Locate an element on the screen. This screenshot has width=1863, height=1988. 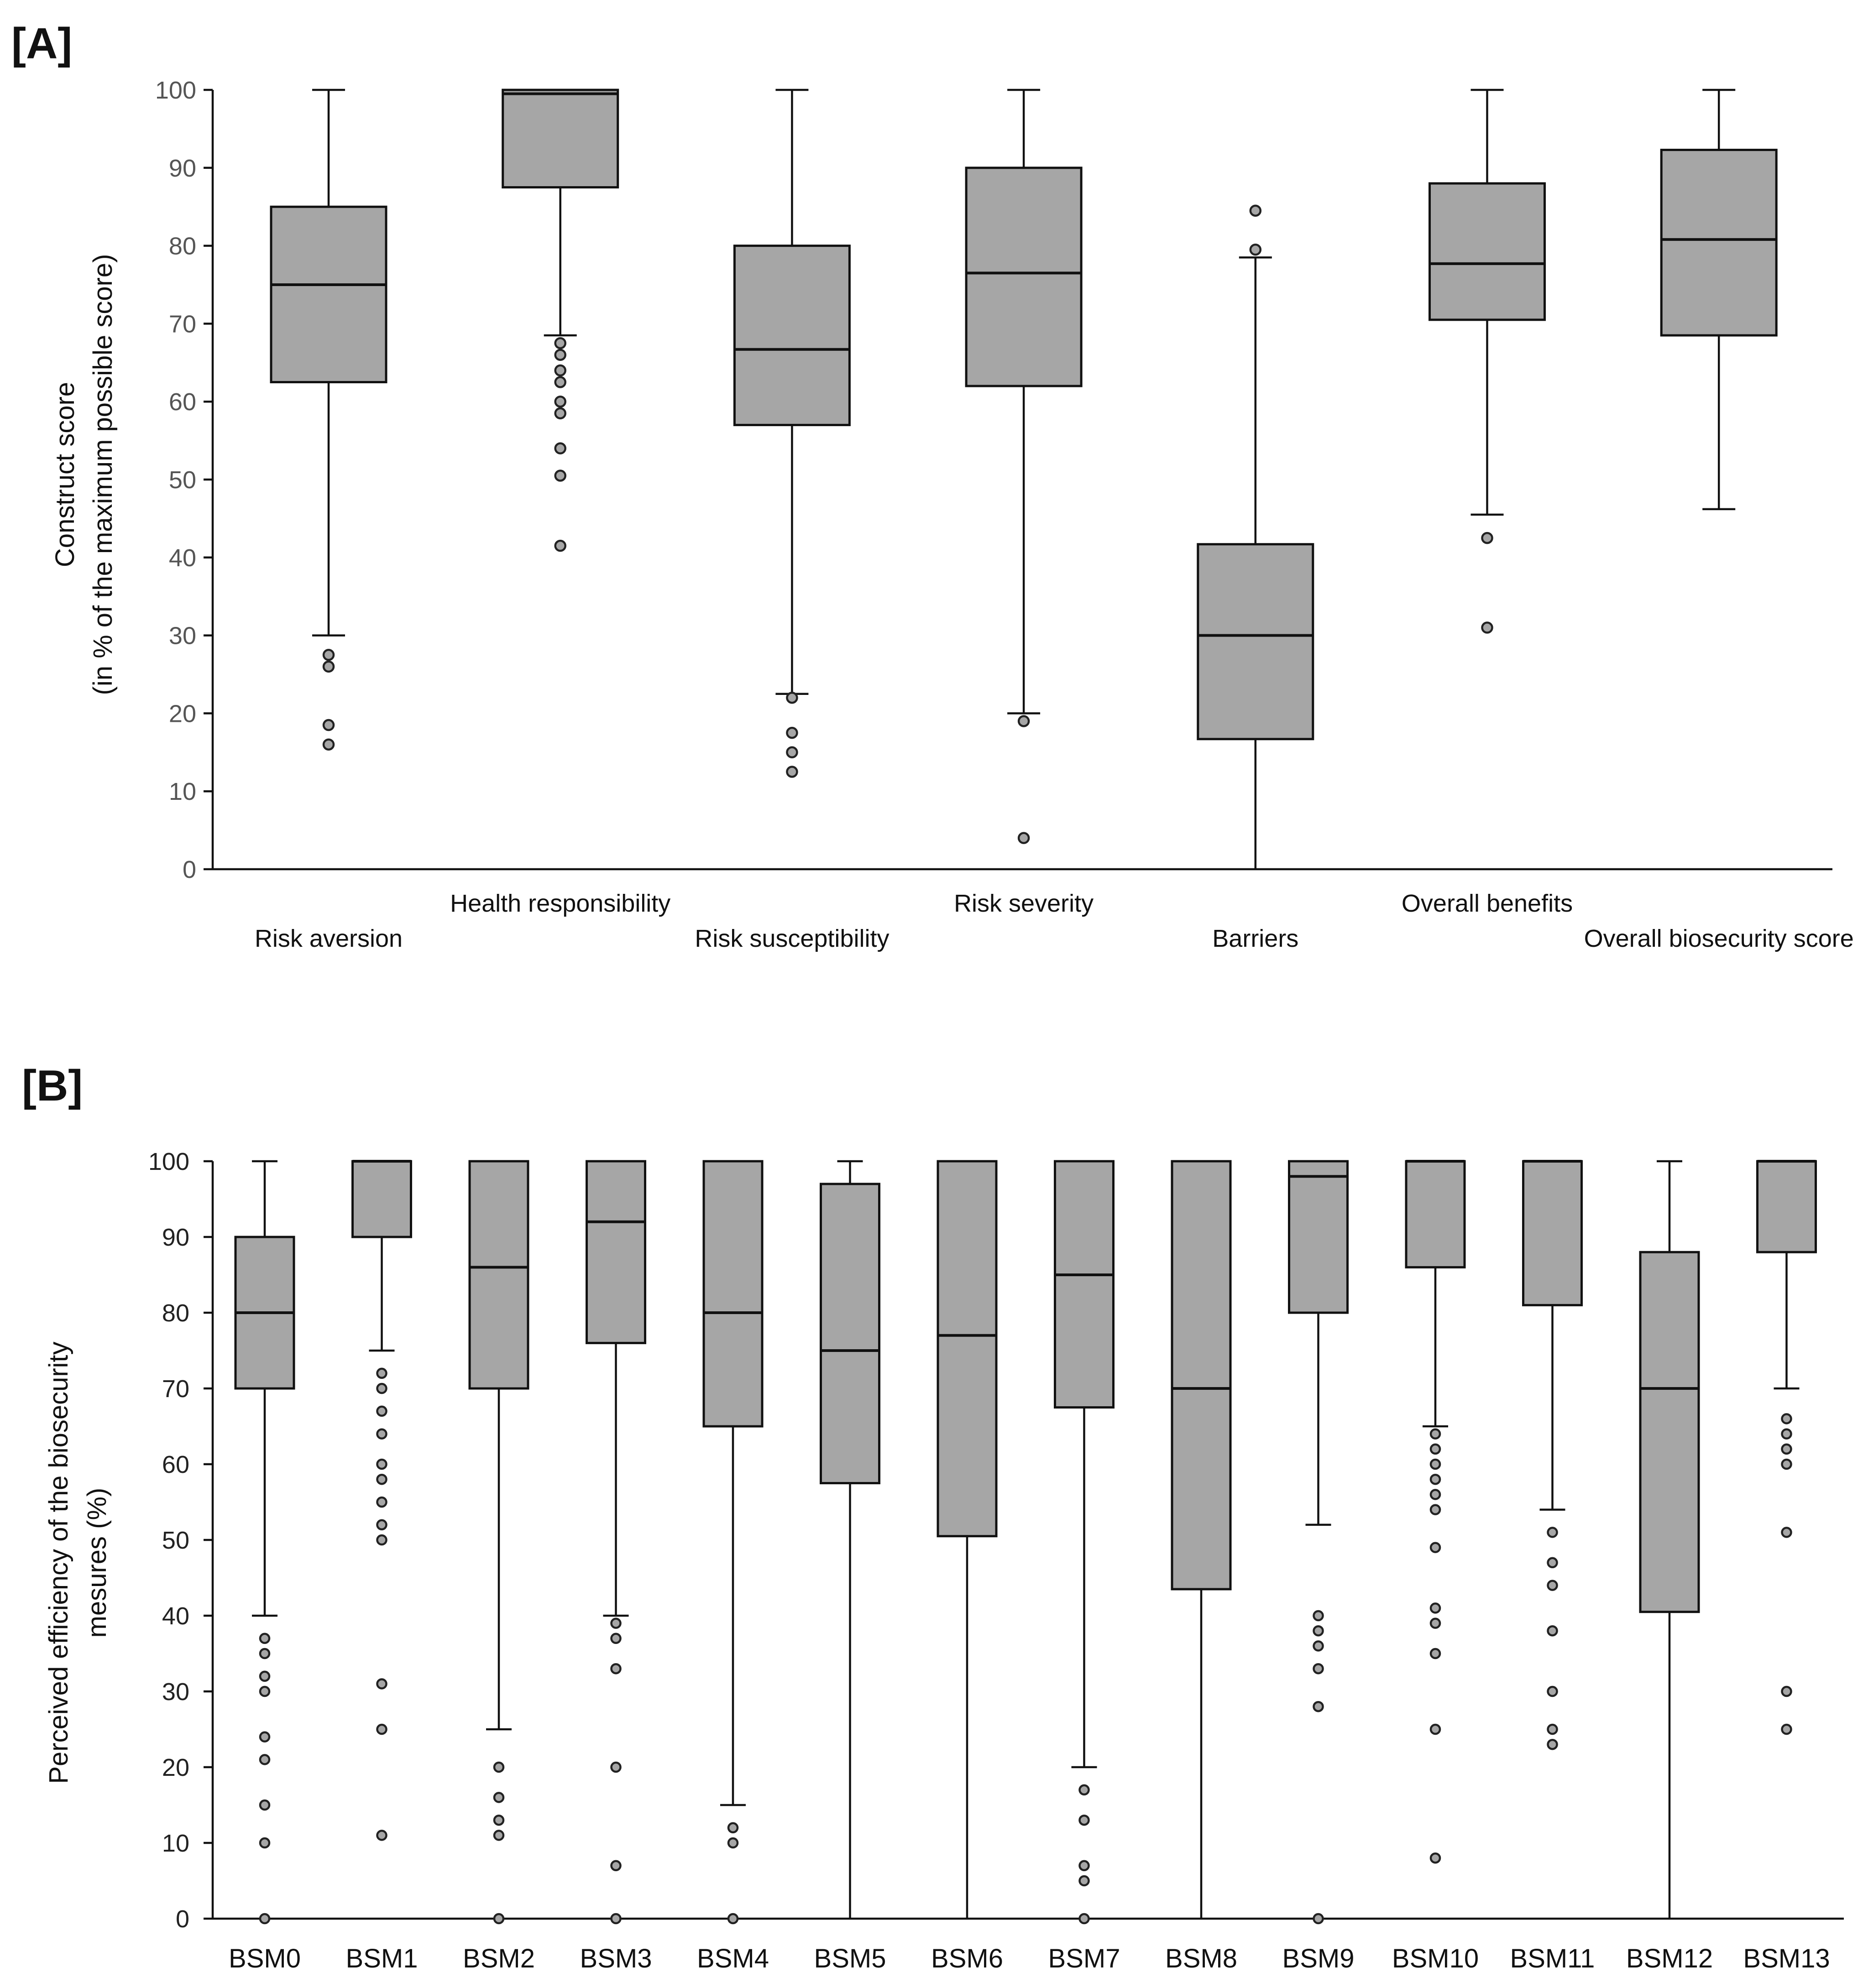
y-tick-label: 50 is located at coordinates (182, 480).